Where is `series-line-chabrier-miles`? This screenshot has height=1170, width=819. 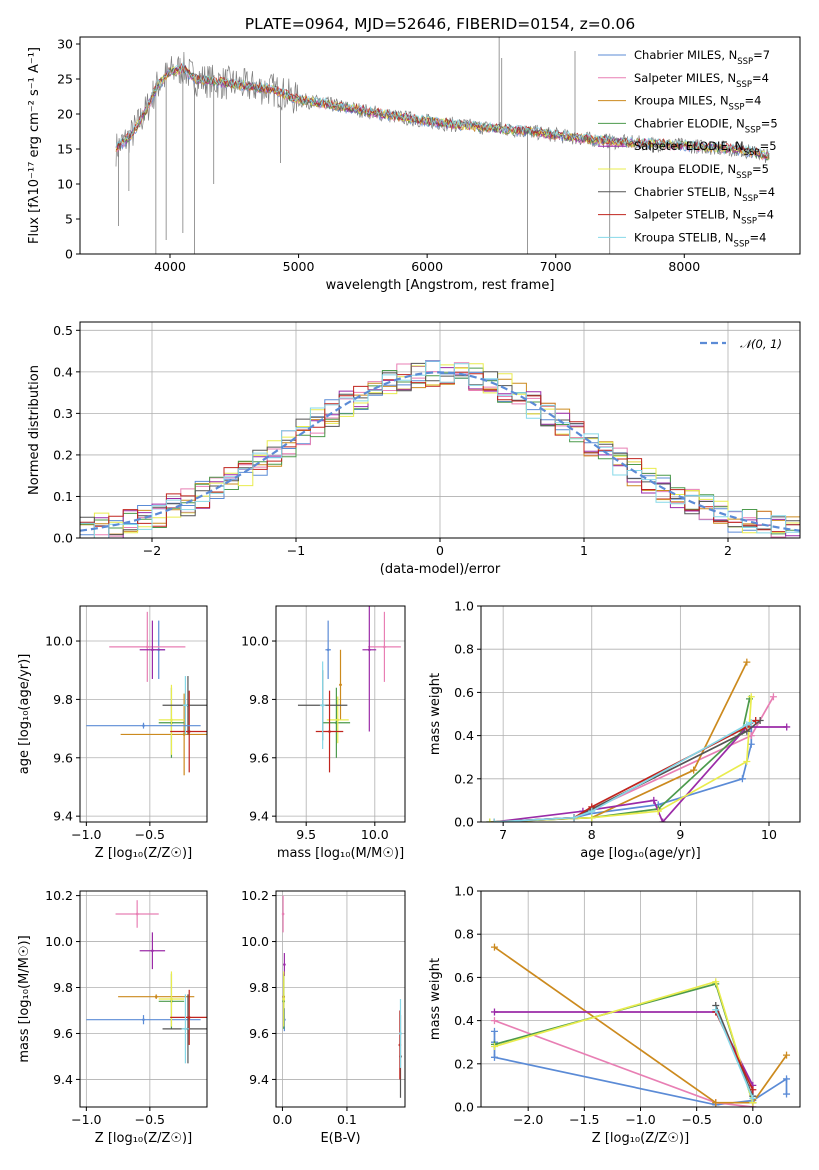 series-line-chabrier-miles is located at coordinates (621, 774).